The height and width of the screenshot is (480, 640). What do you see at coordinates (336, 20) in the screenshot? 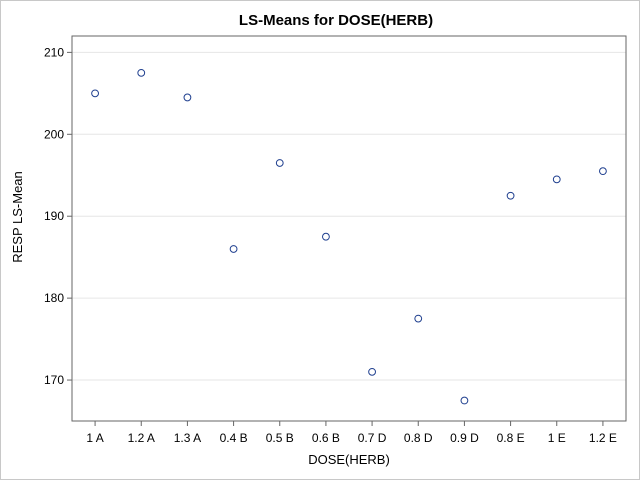
I see `chart-title: LS-Means for DOSE(HERB)` at bounding box center [336, 20].